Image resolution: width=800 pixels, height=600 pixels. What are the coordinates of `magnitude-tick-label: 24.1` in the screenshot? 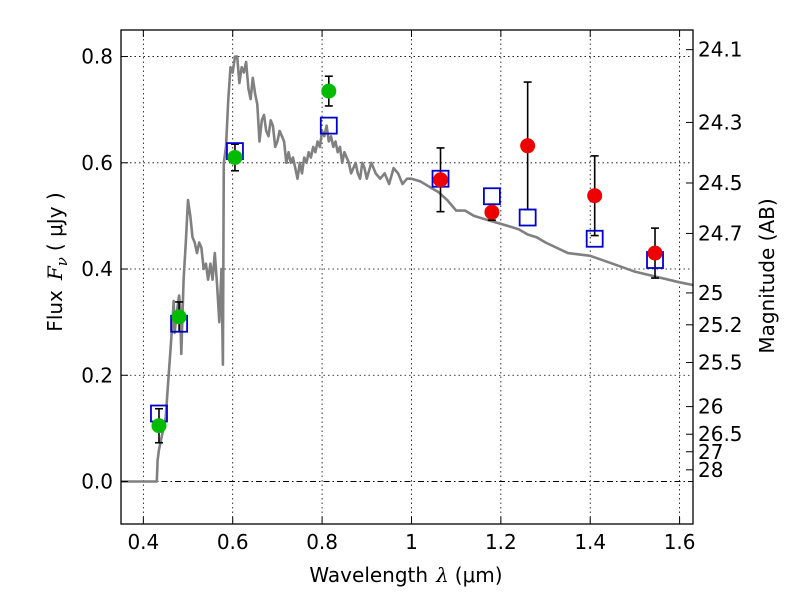 It's located at (720, 50).